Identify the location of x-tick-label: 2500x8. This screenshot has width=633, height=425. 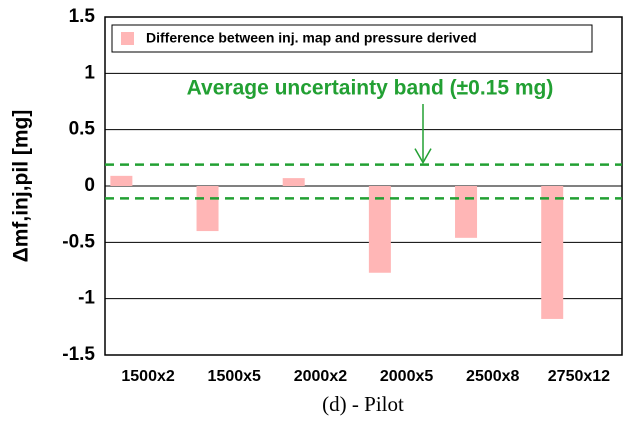
(492, 376).